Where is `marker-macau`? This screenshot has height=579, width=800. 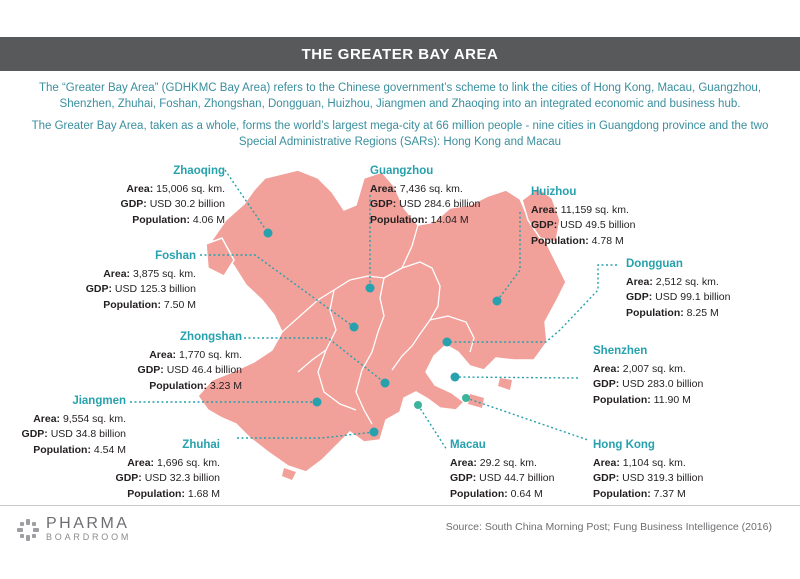 marker-macau is located at coordinates (418, 405).